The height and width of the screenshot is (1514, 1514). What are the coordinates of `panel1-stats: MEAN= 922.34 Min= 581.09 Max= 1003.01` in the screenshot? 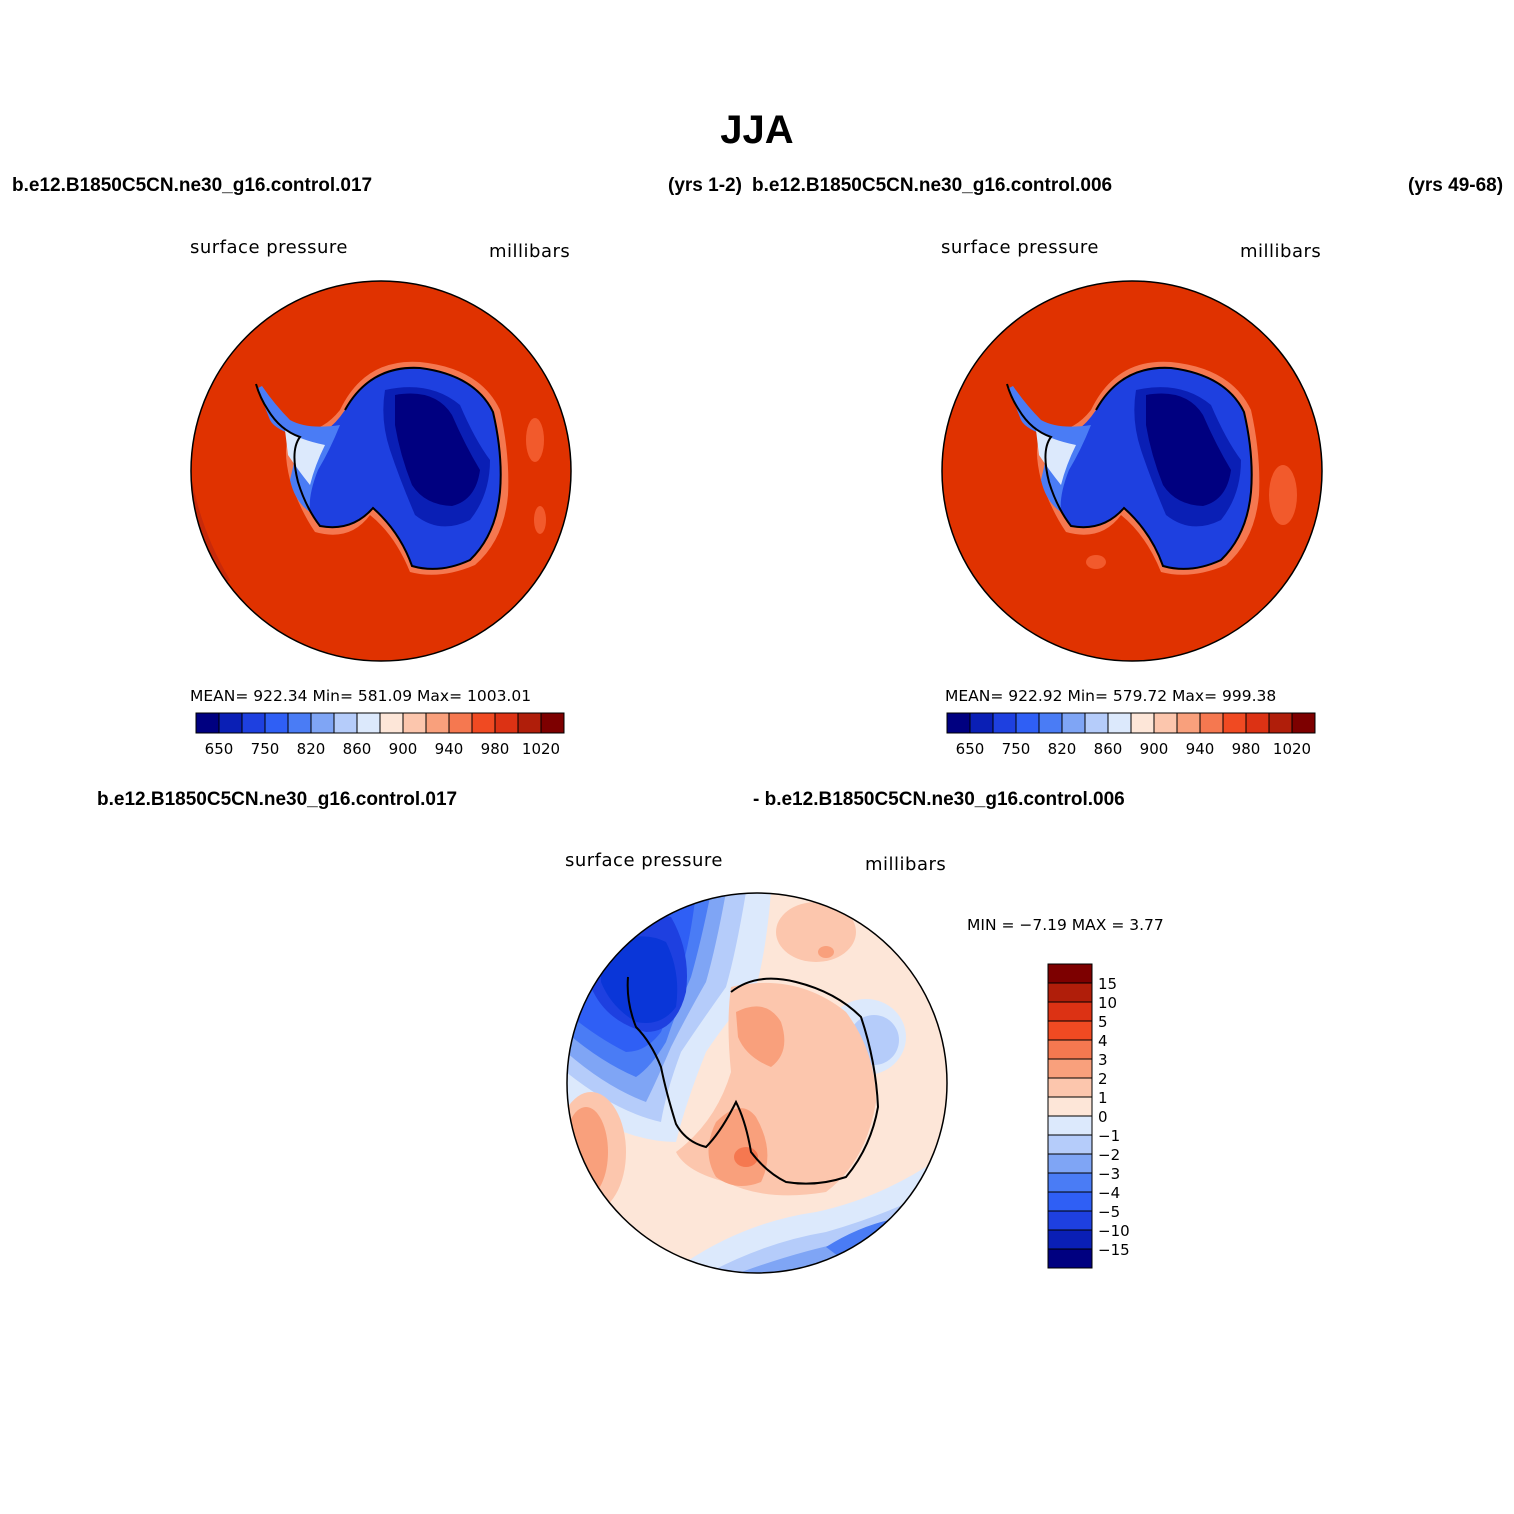 It's located at (361, 696).